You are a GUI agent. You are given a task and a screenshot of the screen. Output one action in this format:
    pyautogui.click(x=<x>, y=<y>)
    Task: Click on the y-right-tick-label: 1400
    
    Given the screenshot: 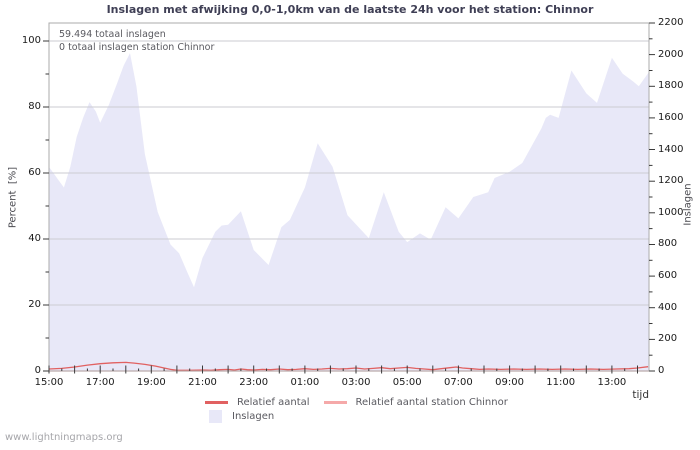 What is the action you would take?
    pyautogui.click(x=671, y=149)
    